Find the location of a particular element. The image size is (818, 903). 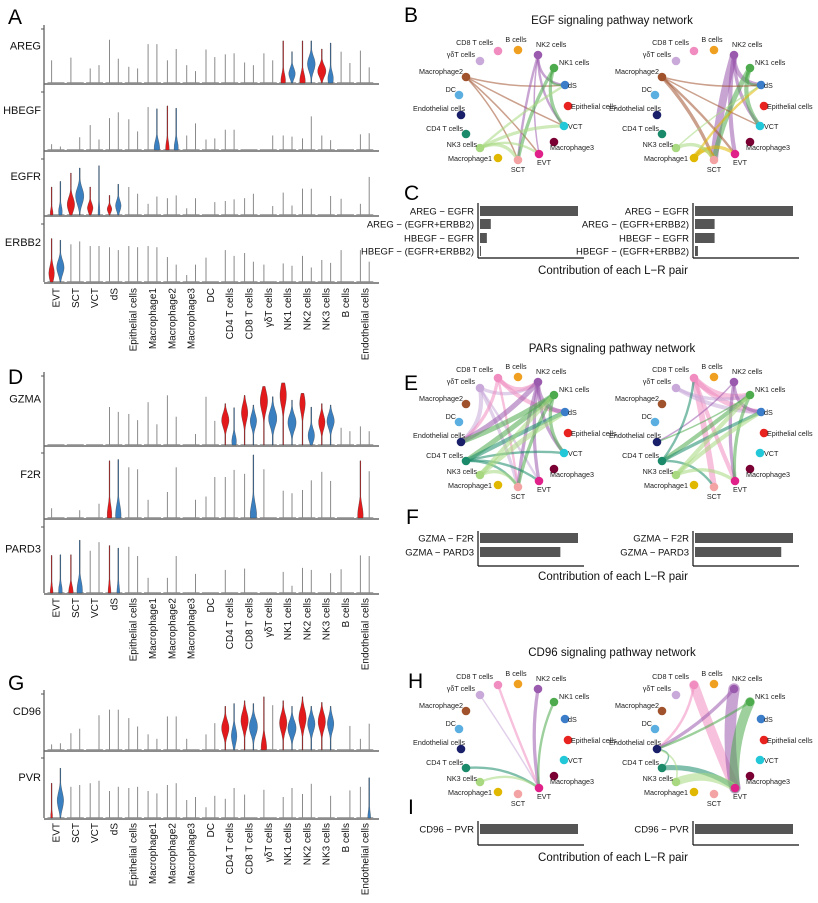

x-tick-label: Macrophage2 is located at coordinates (172, 854).